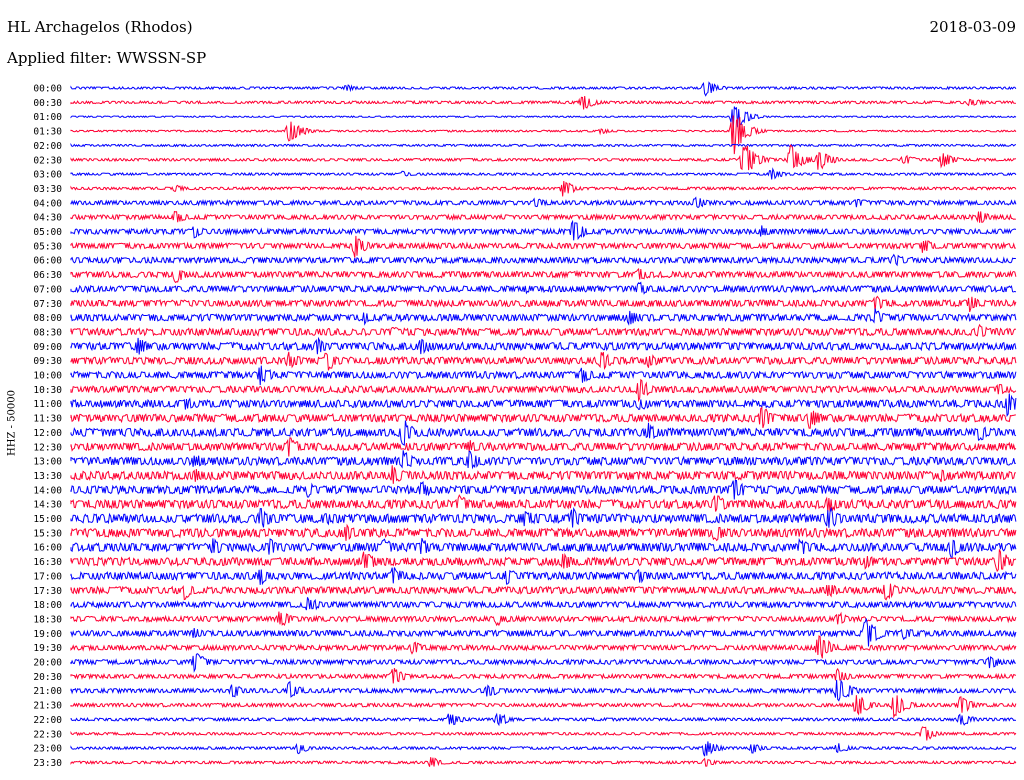 The image size is (1024, 780). I want to click on row-time-label: 19:30, so click(47, 648).